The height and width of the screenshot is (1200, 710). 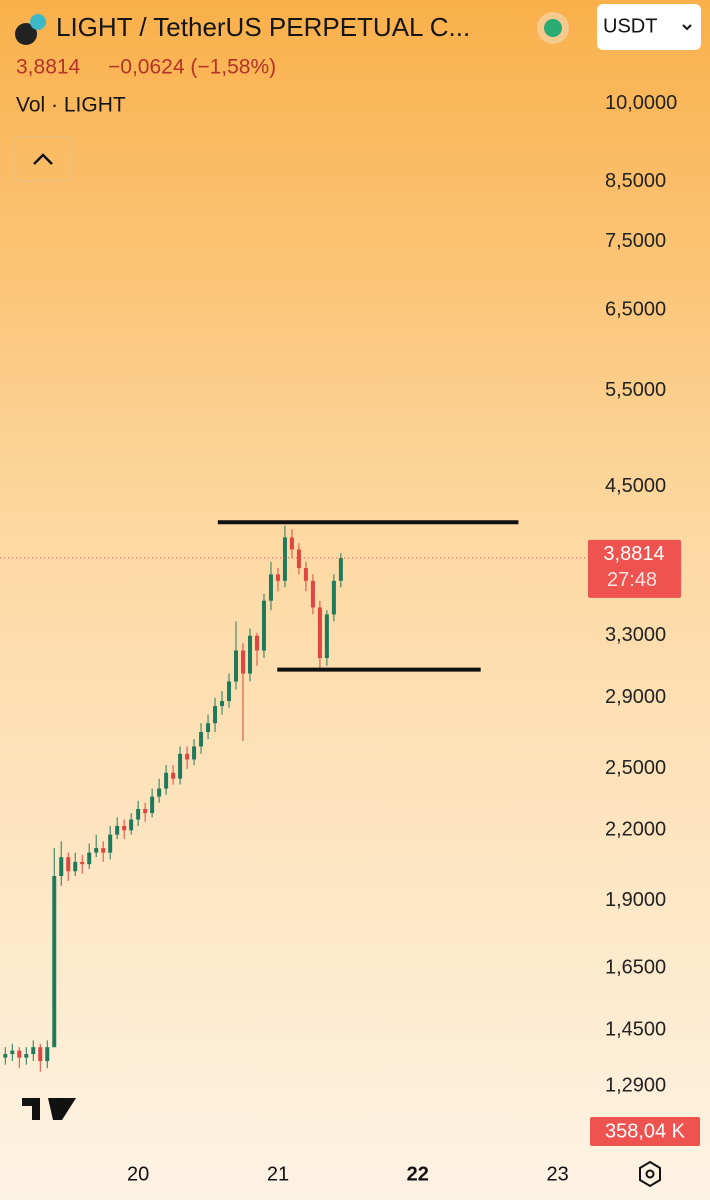 What do you see at coordinates (26, 34) in the screenshot?
I see `coin-logo` at bounding box center [26, 34].